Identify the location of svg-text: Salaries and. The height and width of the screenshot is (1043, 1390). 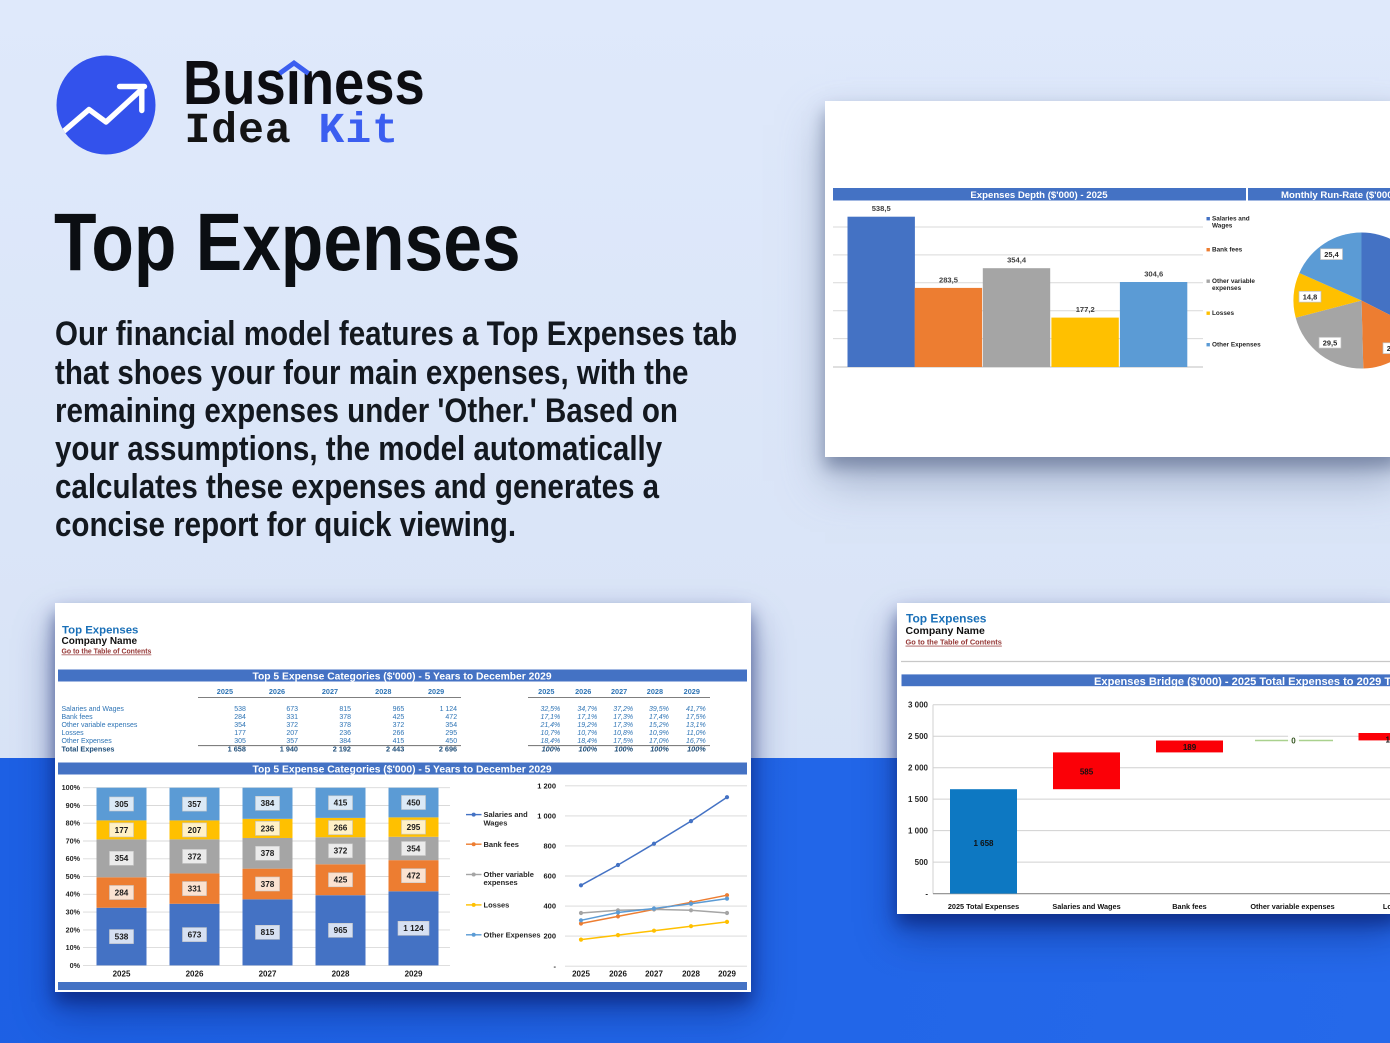
(506, 814).